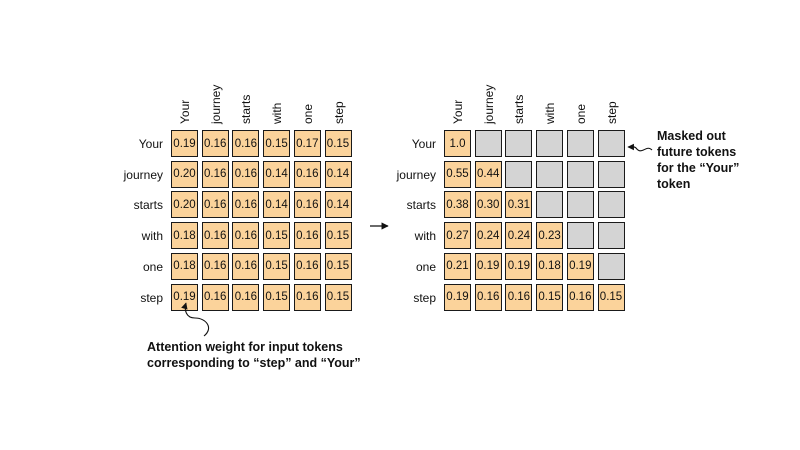 This screenshot has width=800, height=450. What do you see at coordinates (640, 147) in the screenshot?
I see `masked-note-pointer` at bounding box center [640, 147].